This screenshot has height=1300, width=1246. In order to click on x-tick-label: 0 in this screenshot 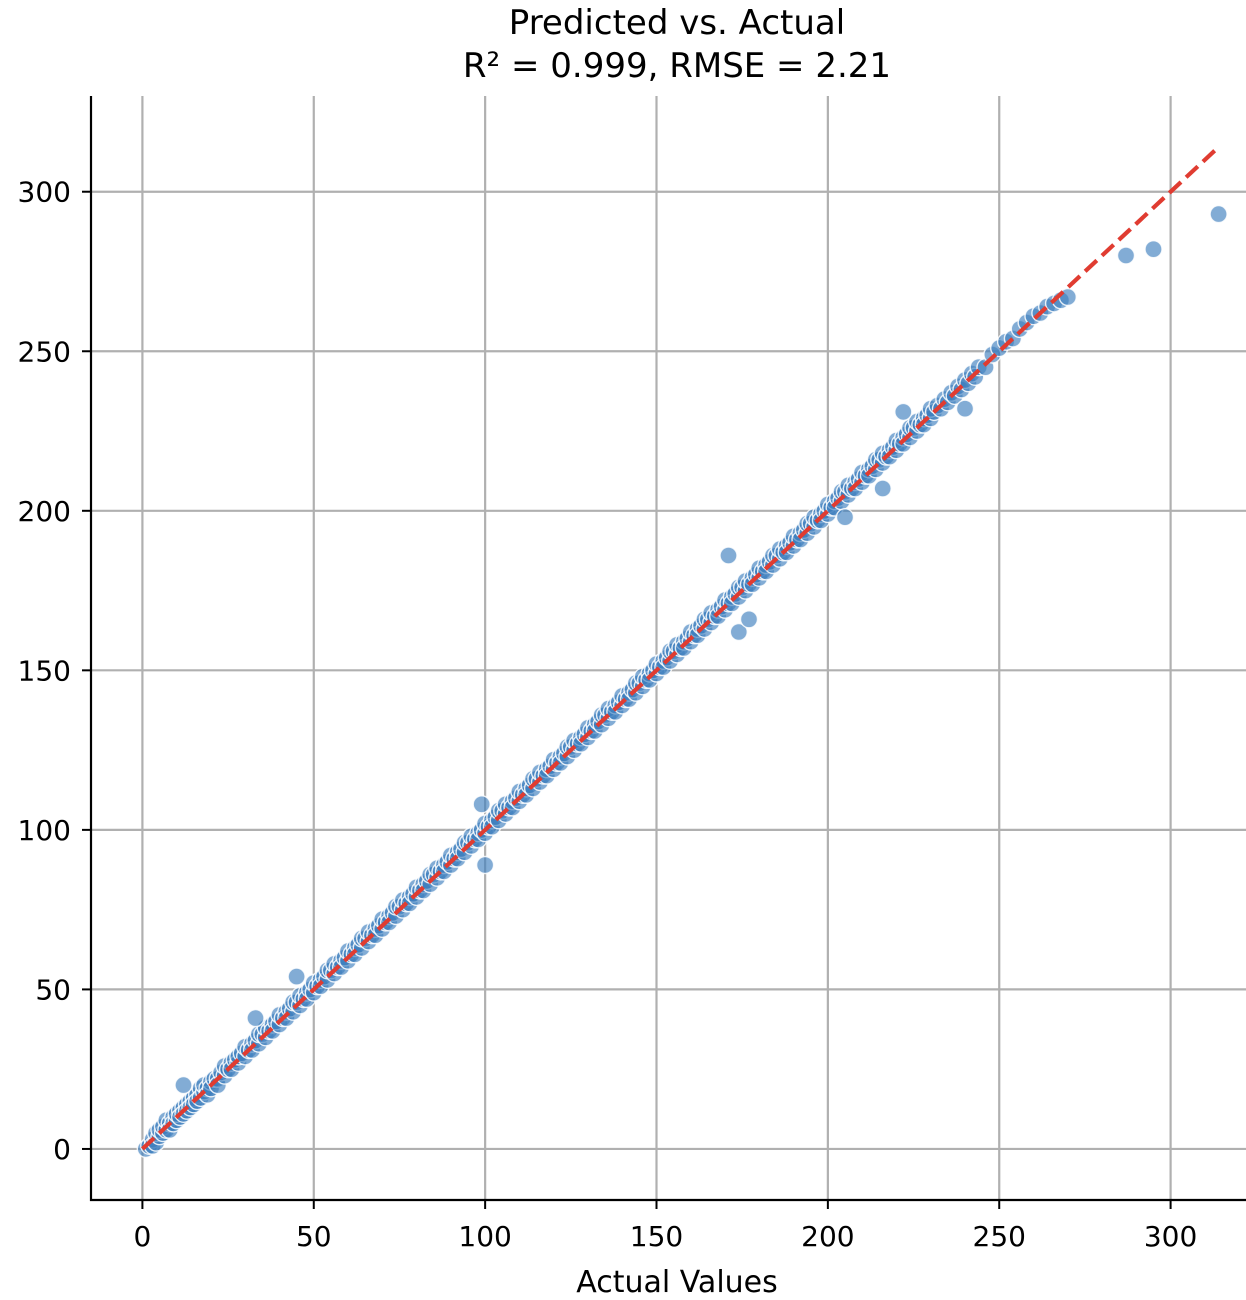, I will do `click(142, 1236)`.